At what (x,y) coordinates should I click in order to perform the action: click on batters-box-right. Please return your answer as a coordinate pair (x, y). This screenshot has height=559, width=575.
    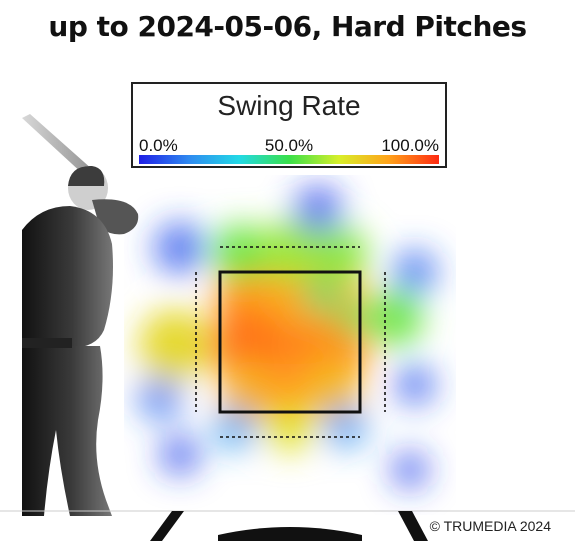
    Looking at the image, I should click on (413, 526).